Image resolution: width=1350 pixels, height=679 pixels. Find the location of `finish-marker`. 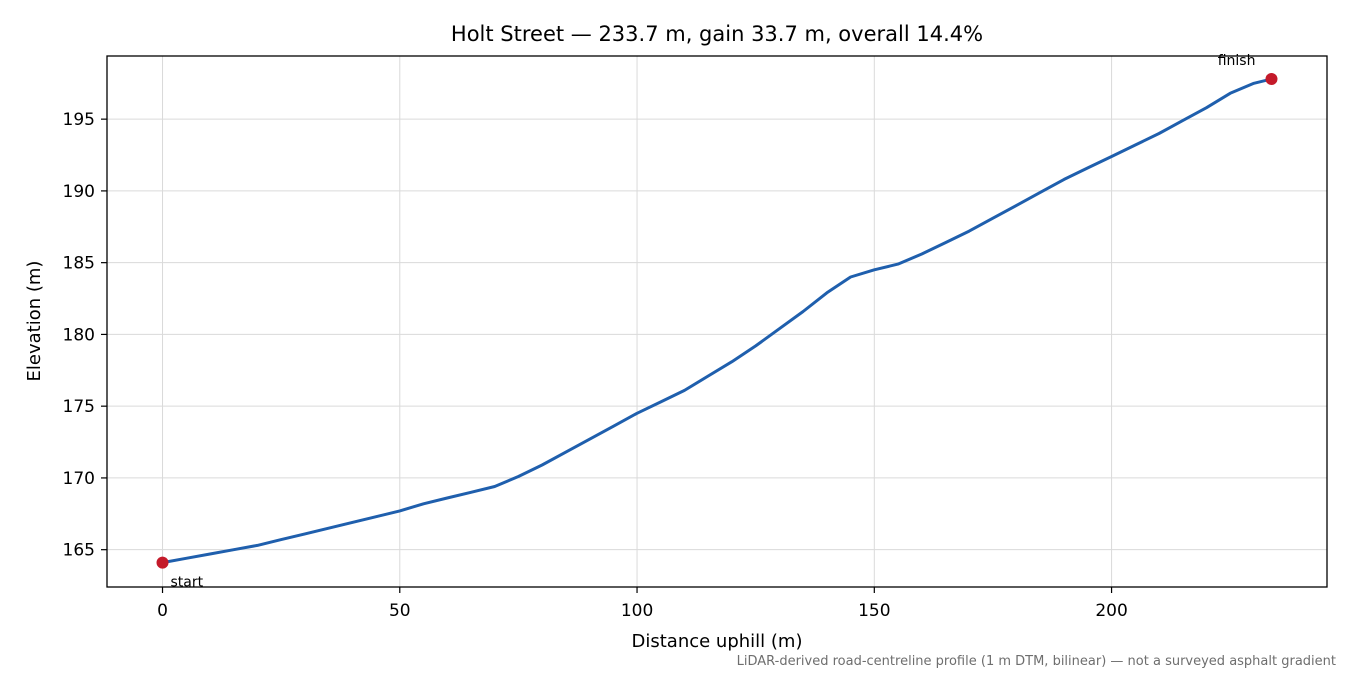

finish-marker is located at coordinates (1271, 78).